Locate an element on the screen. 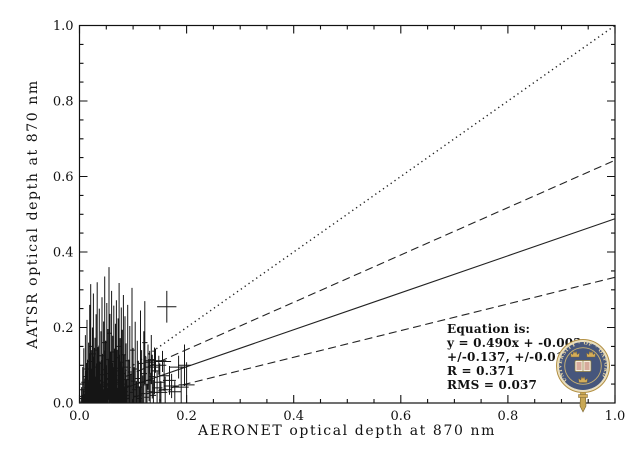  y-axis-title: AATSR optical depth at 870 nm is located at coordinates (33, 214).